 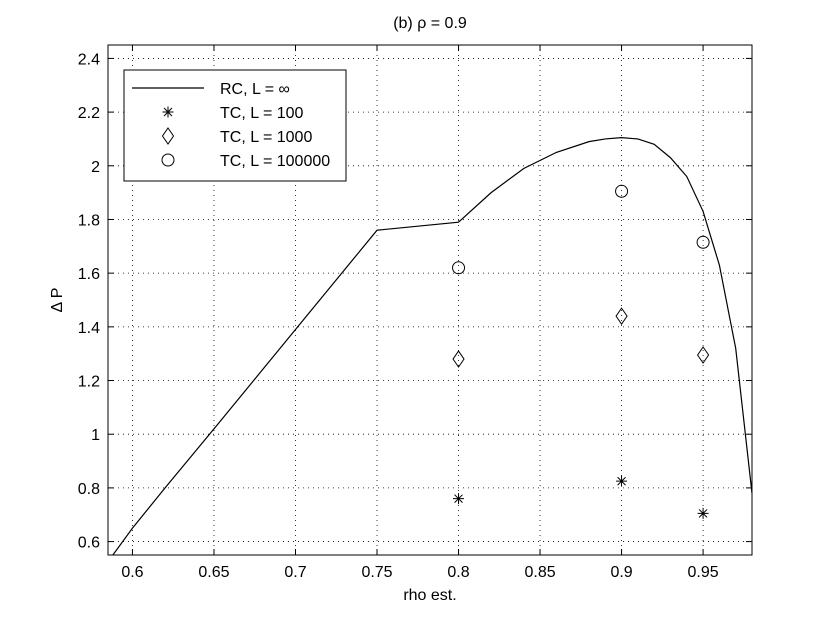 I want to click on y-tick-label: 0.6, so click(x=89, y=543).